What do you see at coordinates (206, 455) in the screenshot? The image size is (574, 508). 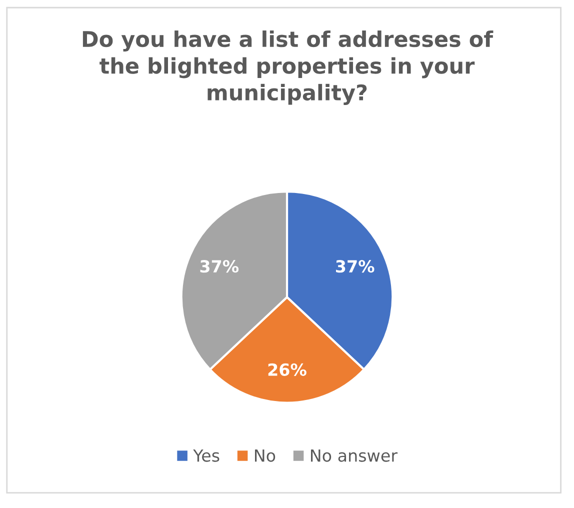 I see `legend-label: Yes` at bounding box center [206, 455].